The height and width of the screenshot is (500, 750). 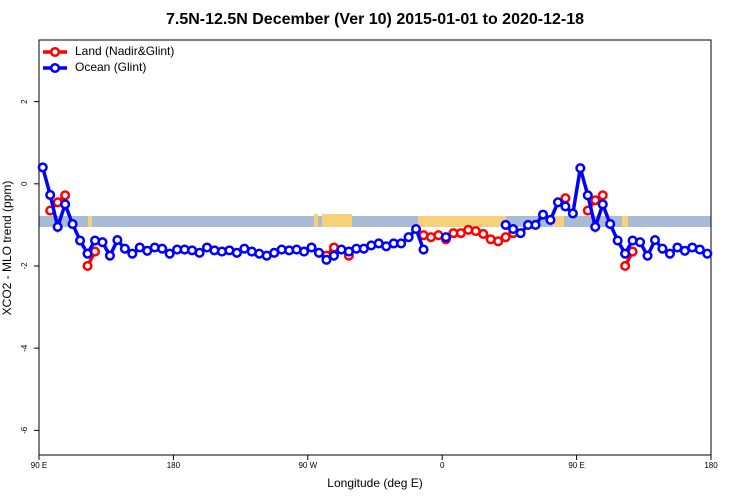 What do you see at coordinates (110, 67) in the screenshot?
I see `legend-label: Ocean (Glint)` at bounding box center [110, 67].